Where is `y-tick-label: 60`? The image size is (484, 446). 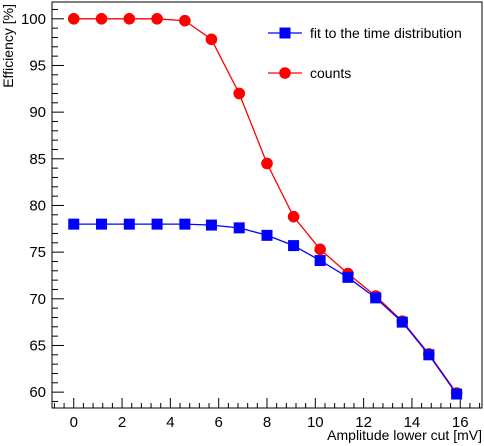
y-tick-label: 60 is located at coordinates (37, 392).